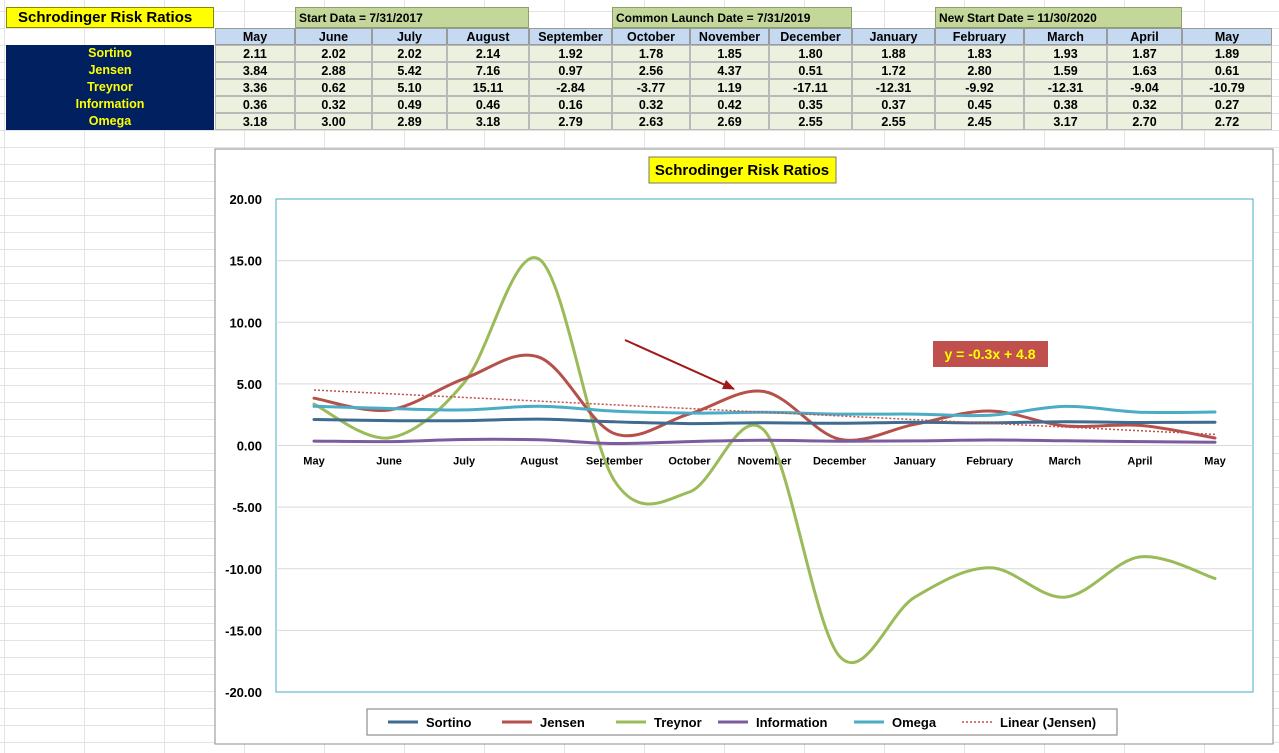  Describe the element at coordinates (729, 36) in the screenshot. I see `column-header: November` at that location.